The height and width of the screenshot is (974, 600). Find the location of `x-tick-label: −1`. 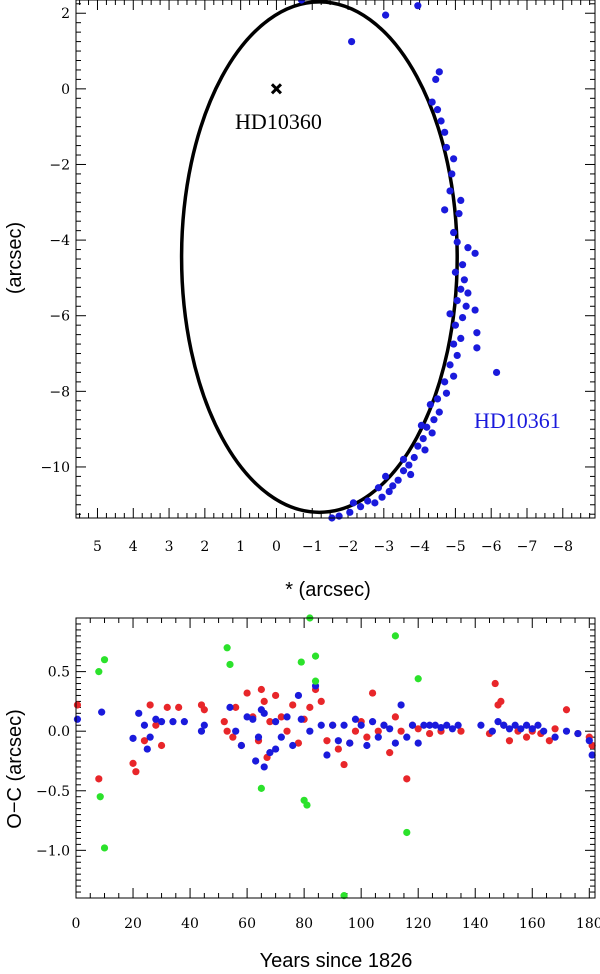

x-tick-label: −1 is located at coordinates (312, 547).